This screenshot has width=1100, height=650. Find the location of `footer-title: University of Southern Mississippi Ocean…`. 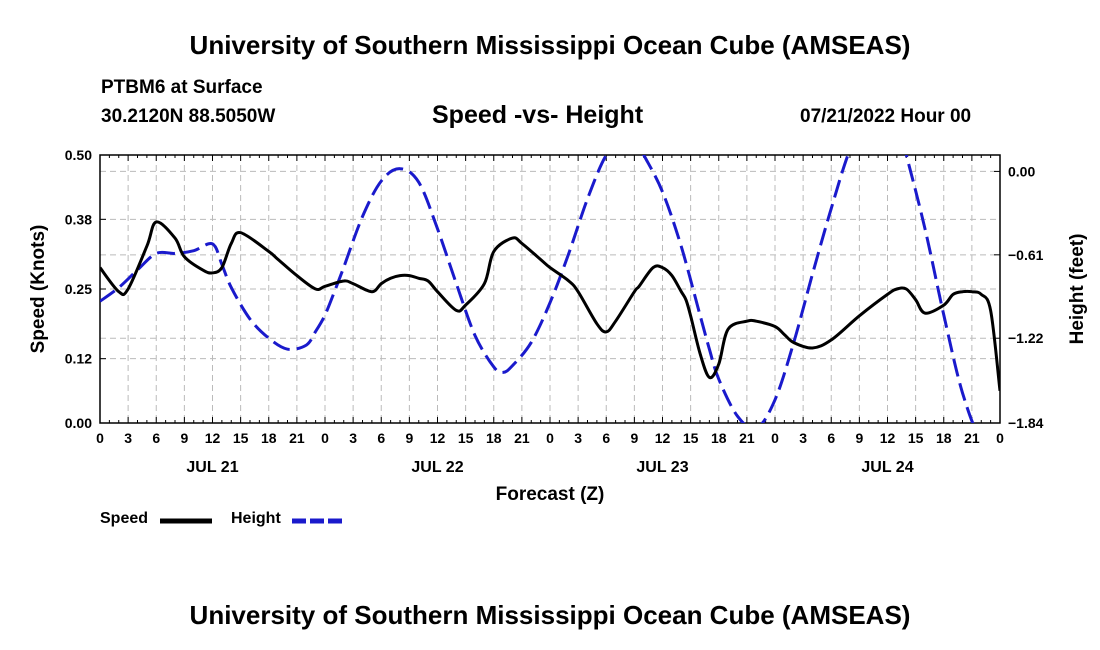

footer-title: University of Southern Mississippi Ocean… is located at coordinates (550, 615).